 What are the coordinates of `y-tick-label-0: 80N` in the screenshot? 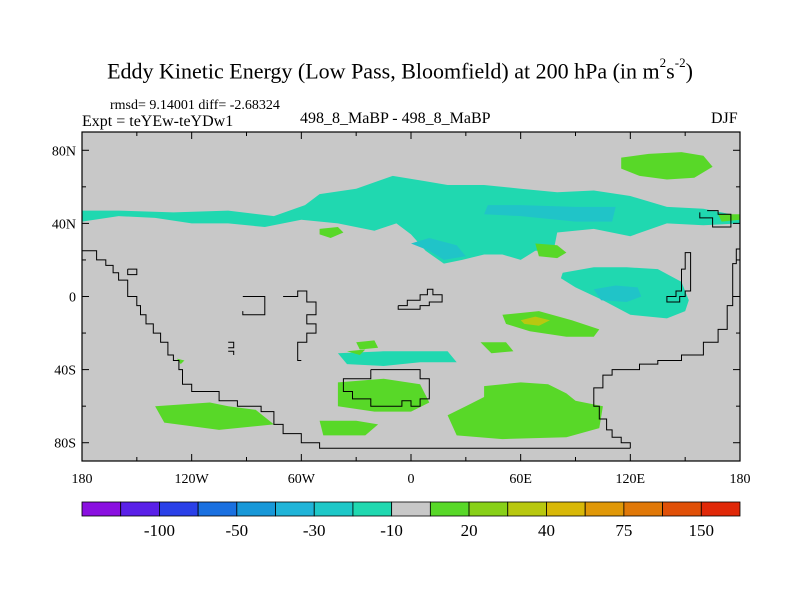 It's located at (64, 151).